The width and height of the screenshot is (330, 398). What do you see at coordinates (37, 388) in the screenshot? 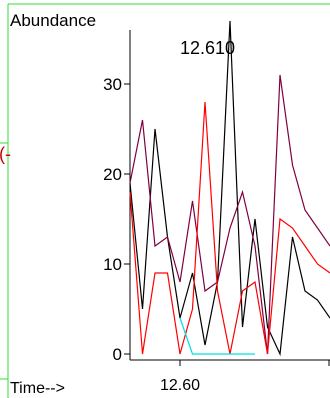
I see `x-axis-label: Time-->` at bounding box center [37, 388].